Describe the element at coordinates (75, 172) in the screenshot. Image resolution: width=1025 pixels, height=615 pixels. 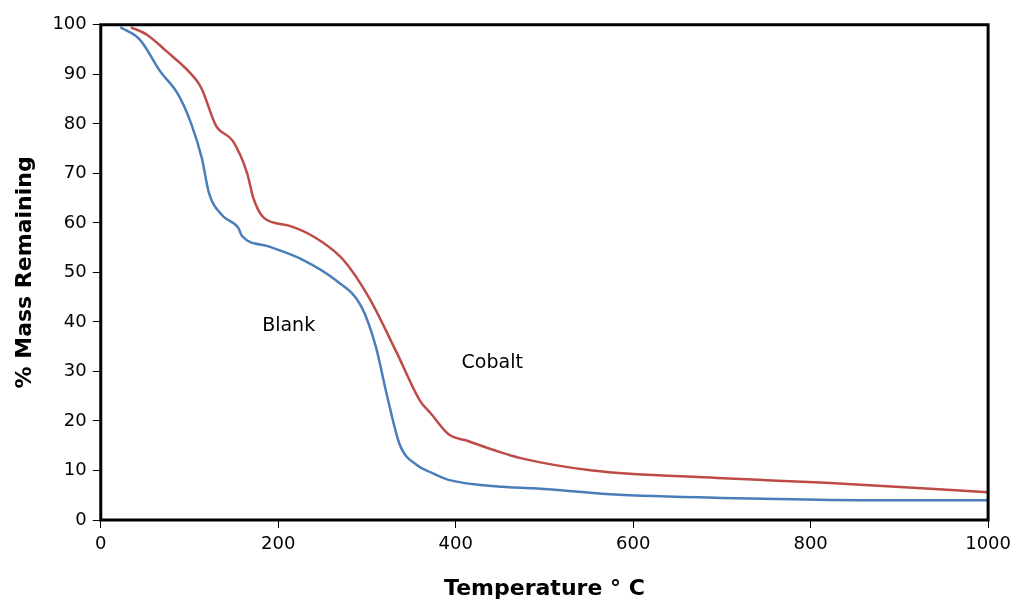
I see `y-tick-label: 70` at that location.